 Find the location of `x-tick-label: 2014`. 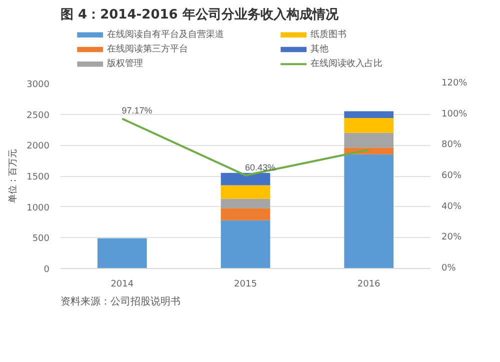

x-tick-label: 2014 is located at coordinates (122, 285).